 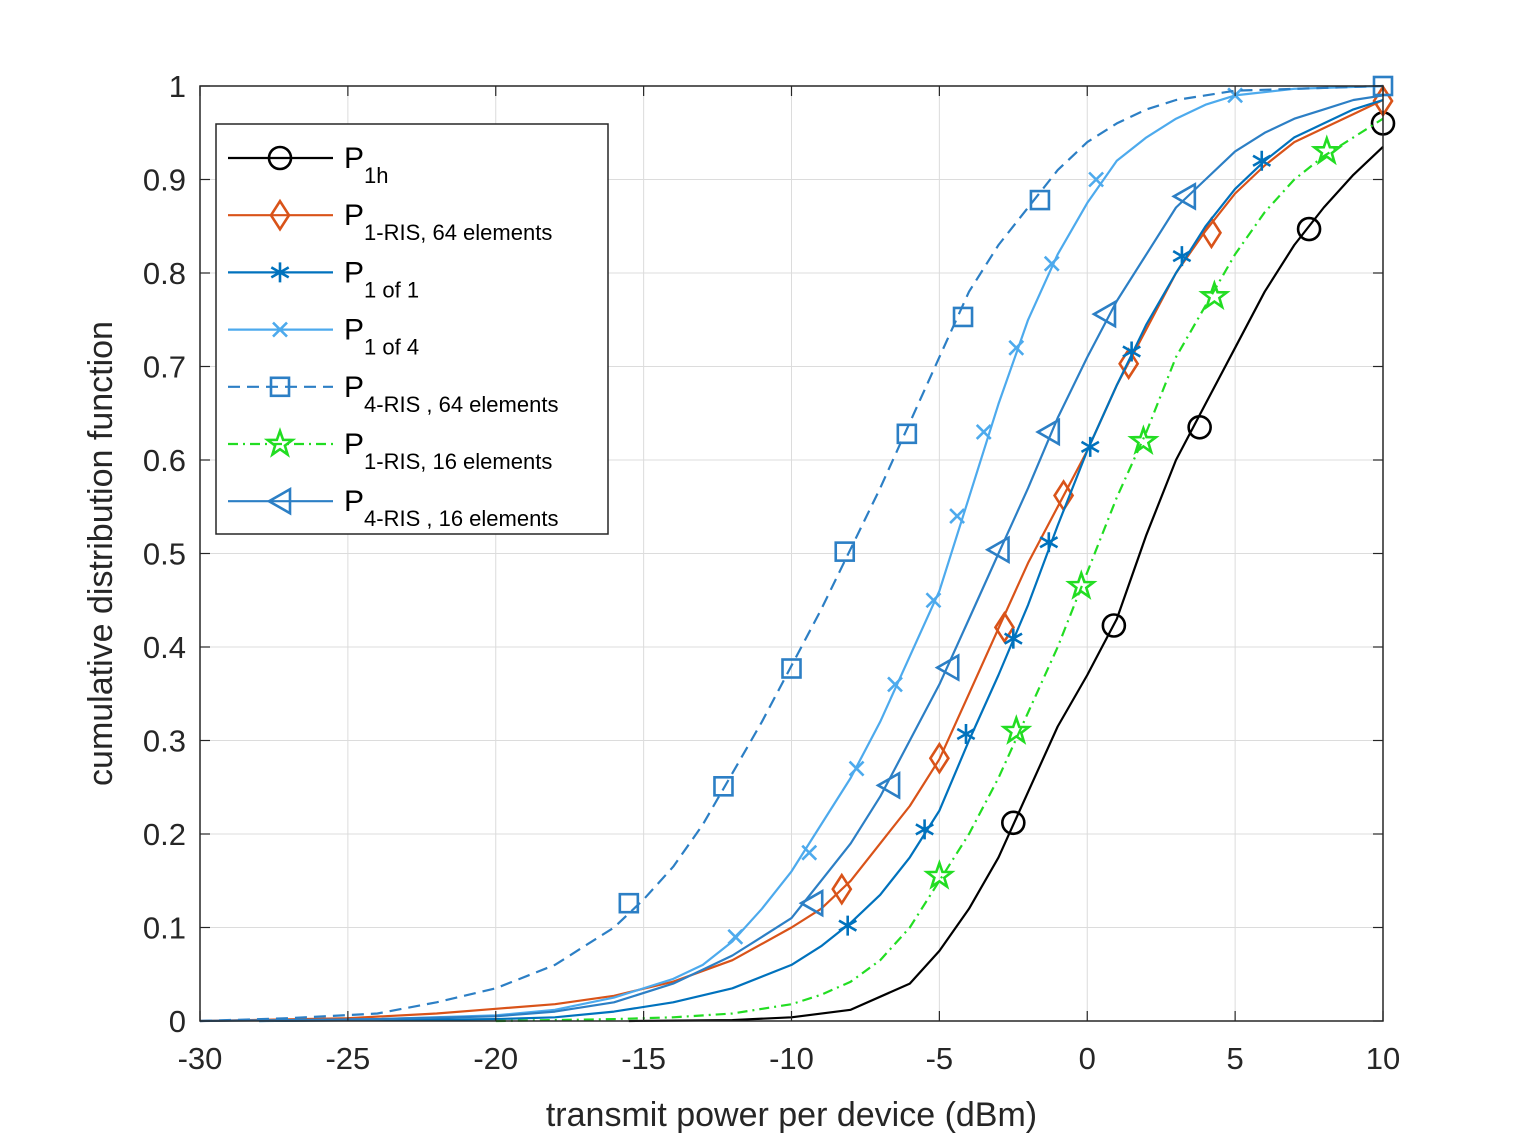 What do you see at coordinates (323, 337) in the screenshot?
I see `legend-entry-4: P1 of 4` at bounding box center [323, 337].